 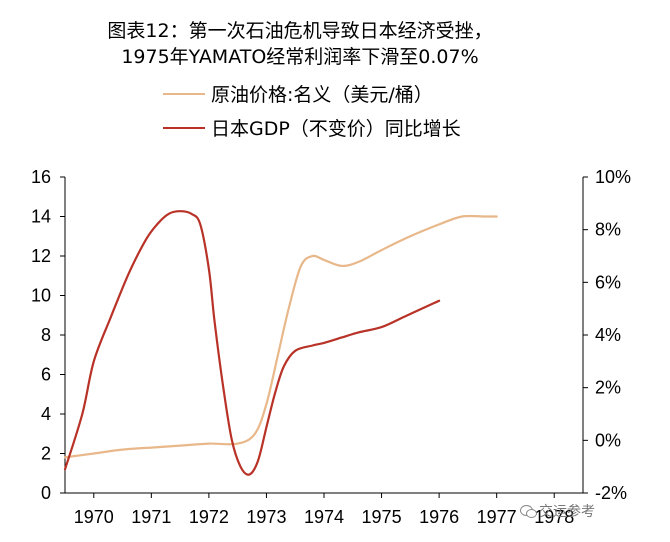 What do you see at coordinates (46, 414) in the screenshot?
I see `y-left-tick-label: 4` at bounding box center [46, 414].